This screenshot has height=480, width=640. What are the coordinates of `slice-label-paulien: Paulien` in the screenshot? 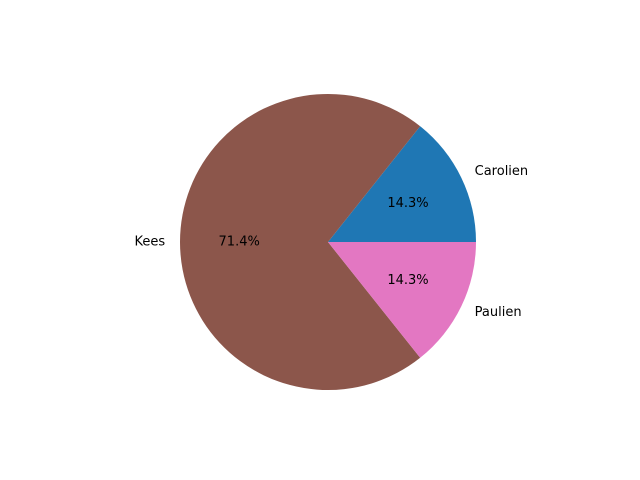 It's located at (498, 312).